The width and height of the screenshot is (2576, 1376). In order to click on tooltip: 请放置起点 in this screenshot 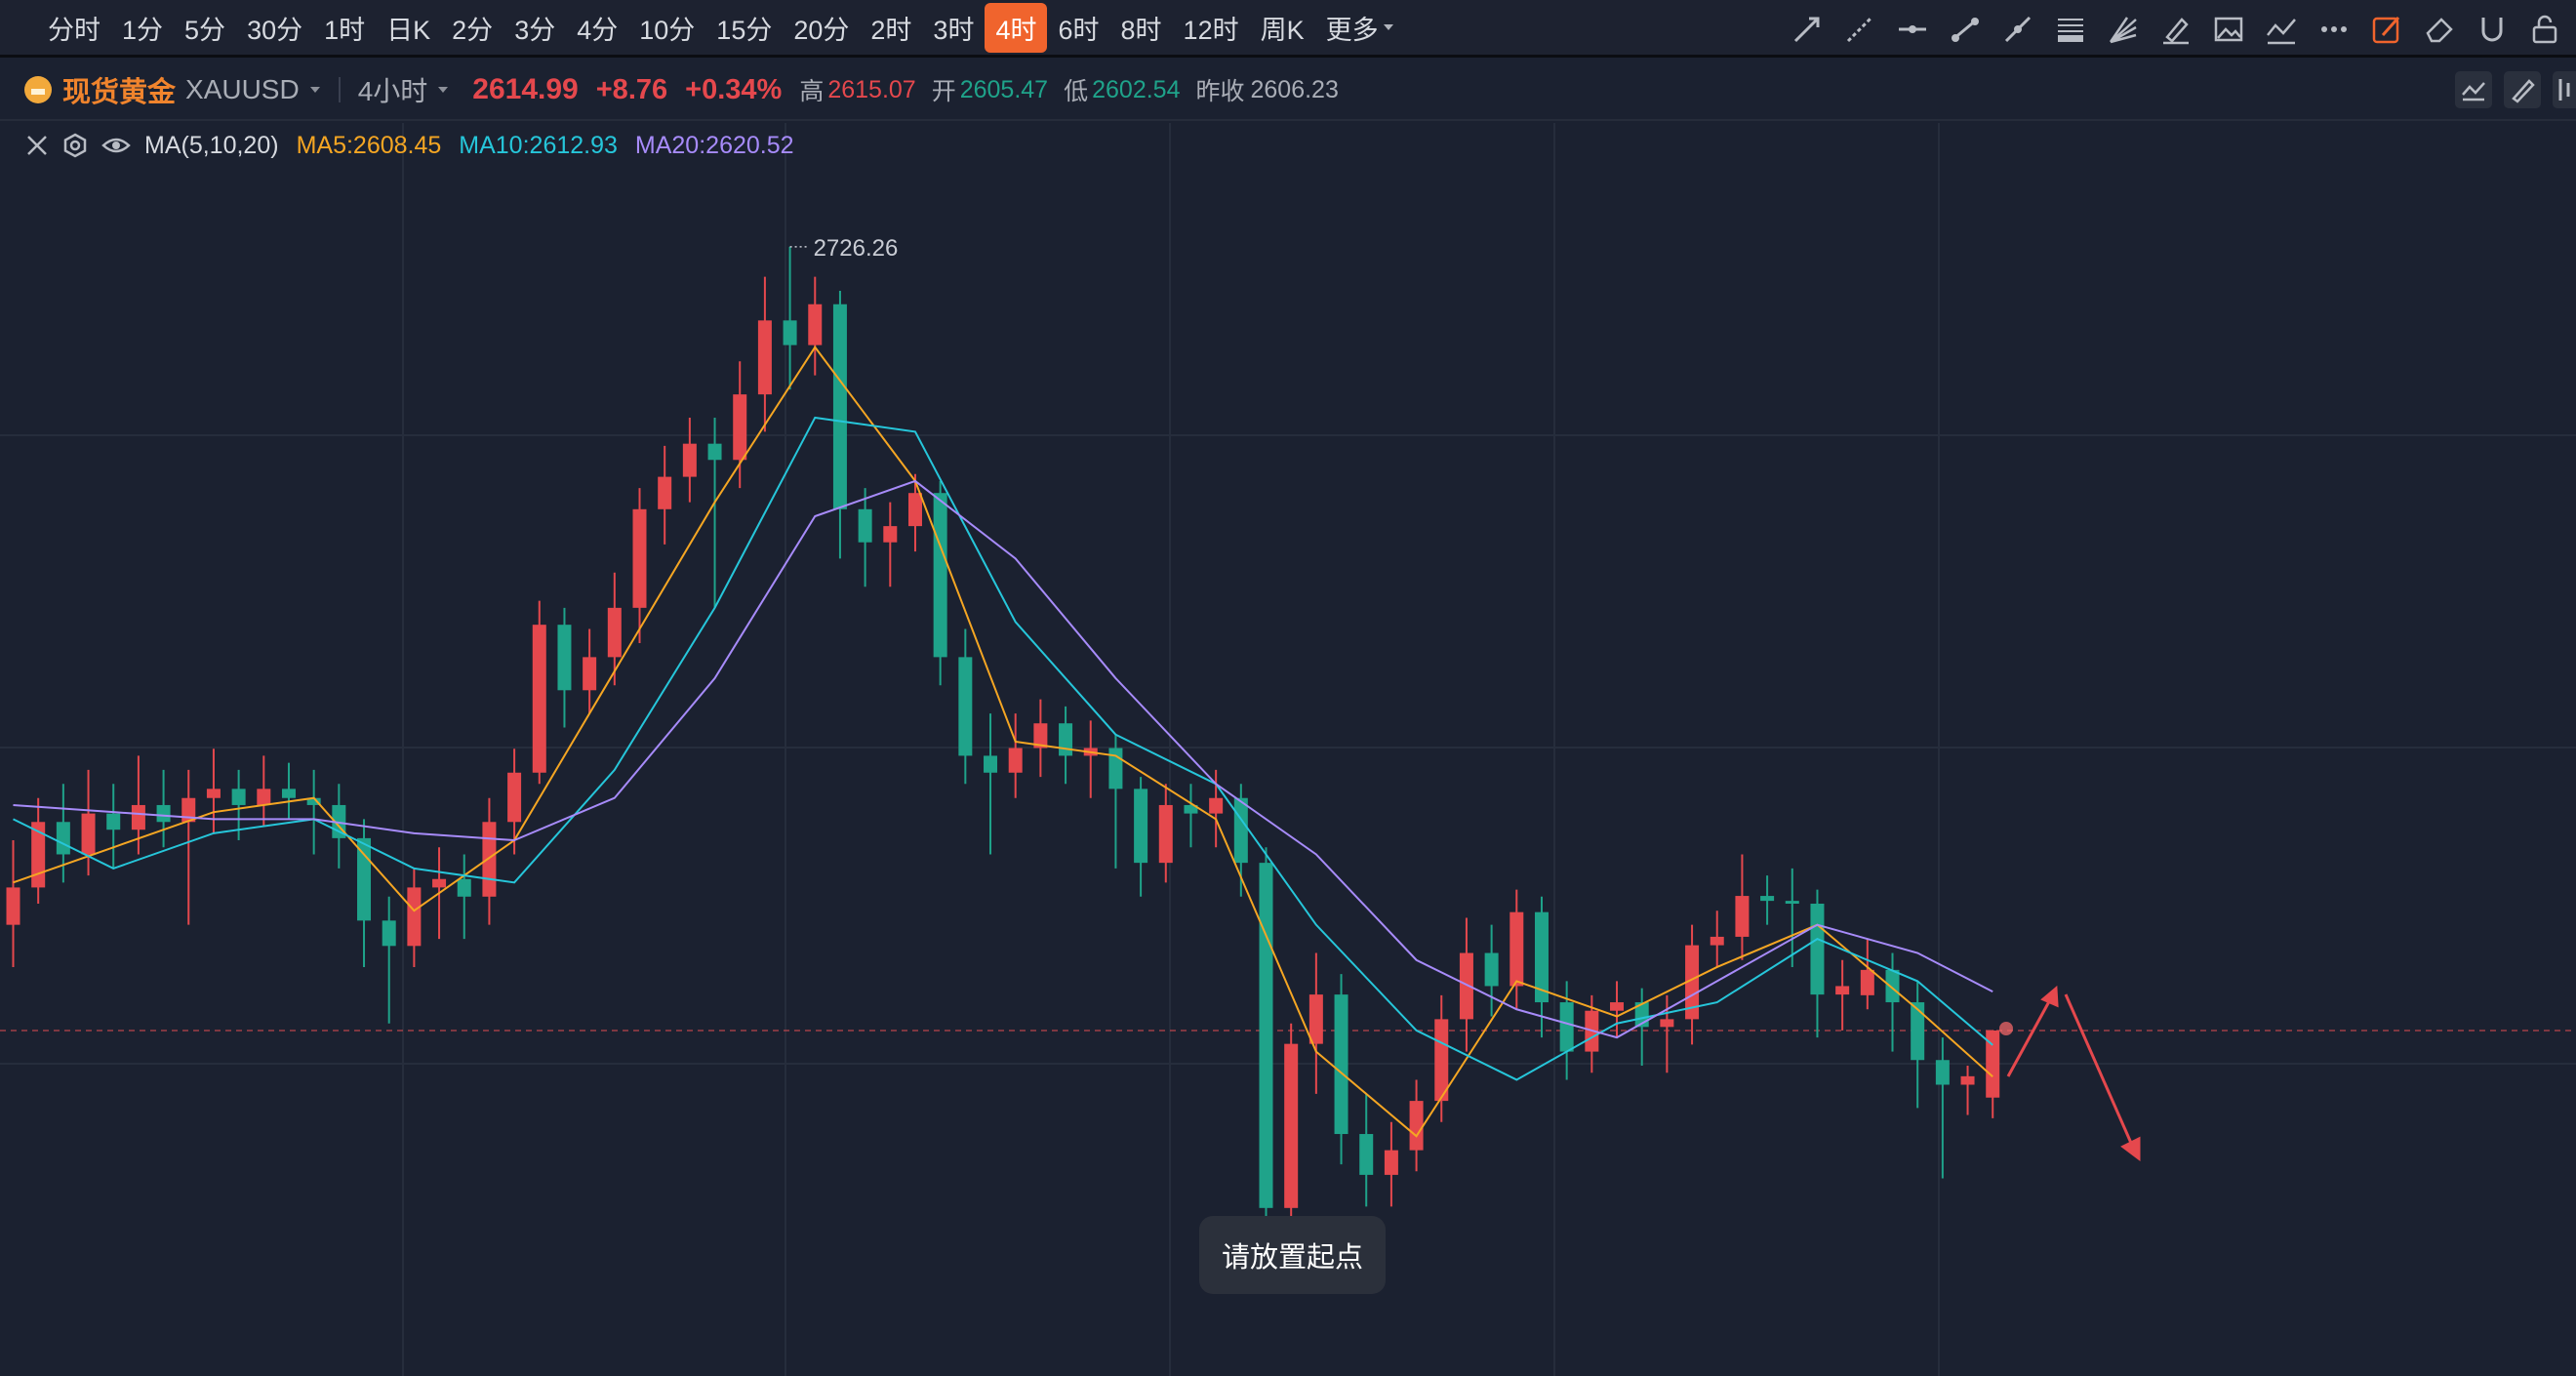, I will do `click(1292, 1255)`.